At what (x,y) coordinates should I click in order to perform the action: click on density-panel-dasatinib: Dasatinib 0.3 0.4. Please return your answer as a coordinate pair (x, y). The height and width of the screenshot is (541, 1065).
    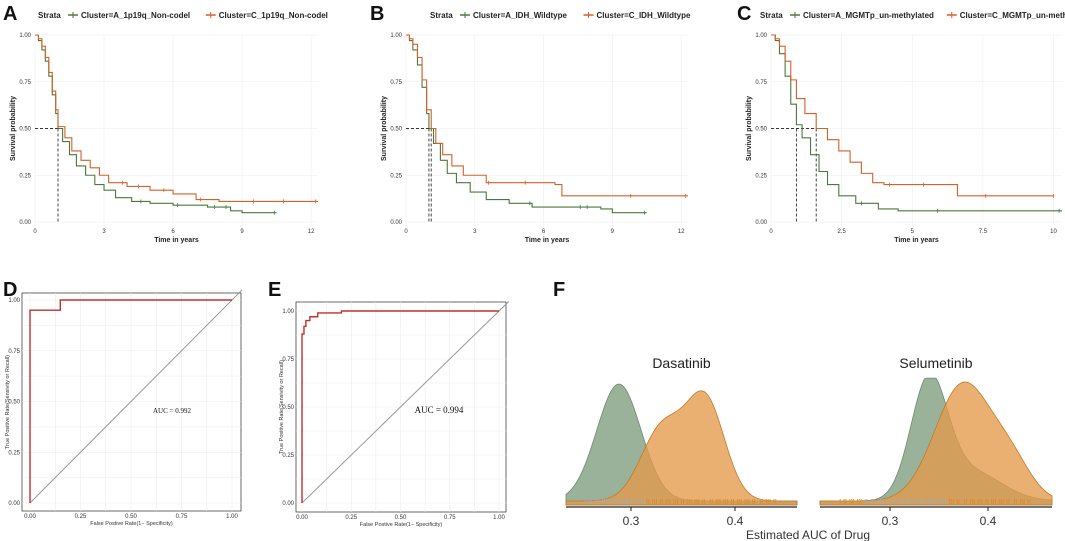
    Looking at the image, I should click on (681, 441).